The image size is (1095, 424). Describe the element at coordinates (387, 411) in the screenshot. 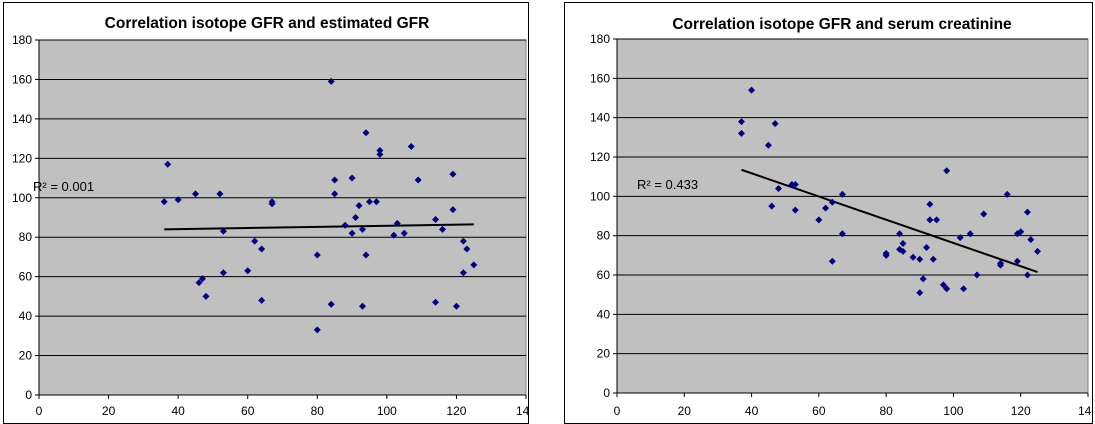

I see `x-tick-label: 100` at that location.